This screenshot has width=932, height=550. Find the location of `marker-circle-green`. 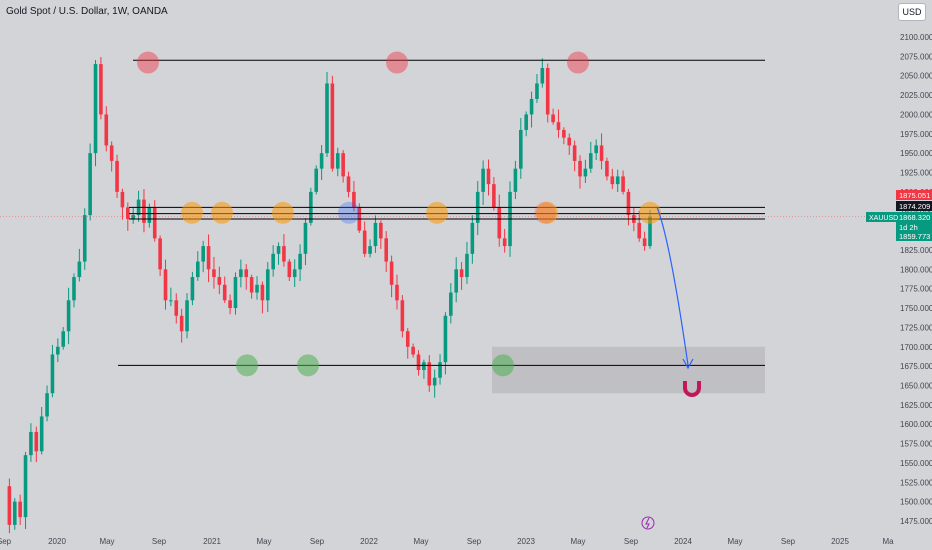

marker-circle-green is located at coordinates (247, 365).